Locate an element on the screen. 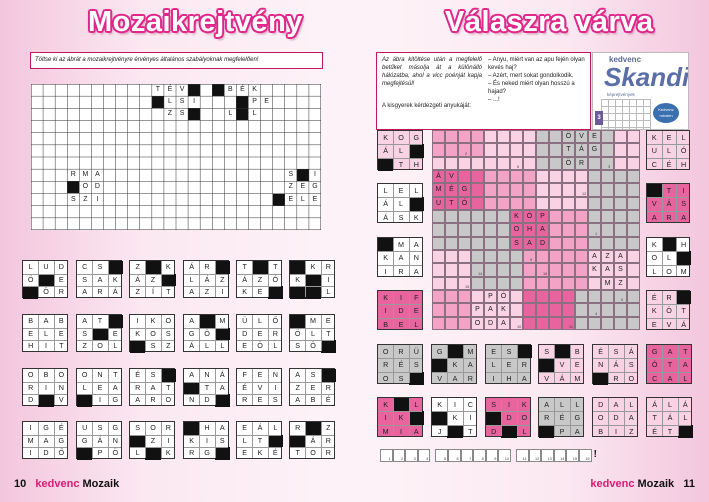 The image size is (709, 502). solution-cell: 4 is located at coordinates (424, 455).